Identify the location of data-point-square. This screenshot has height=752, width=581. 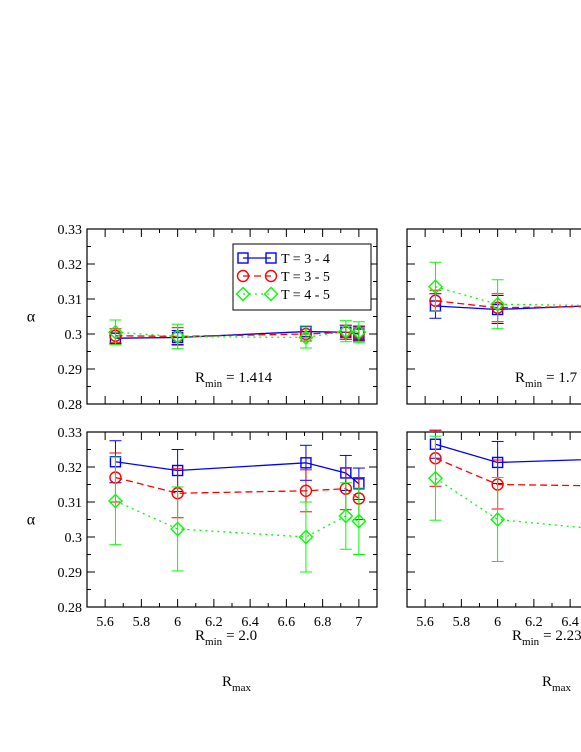
(306, 463).